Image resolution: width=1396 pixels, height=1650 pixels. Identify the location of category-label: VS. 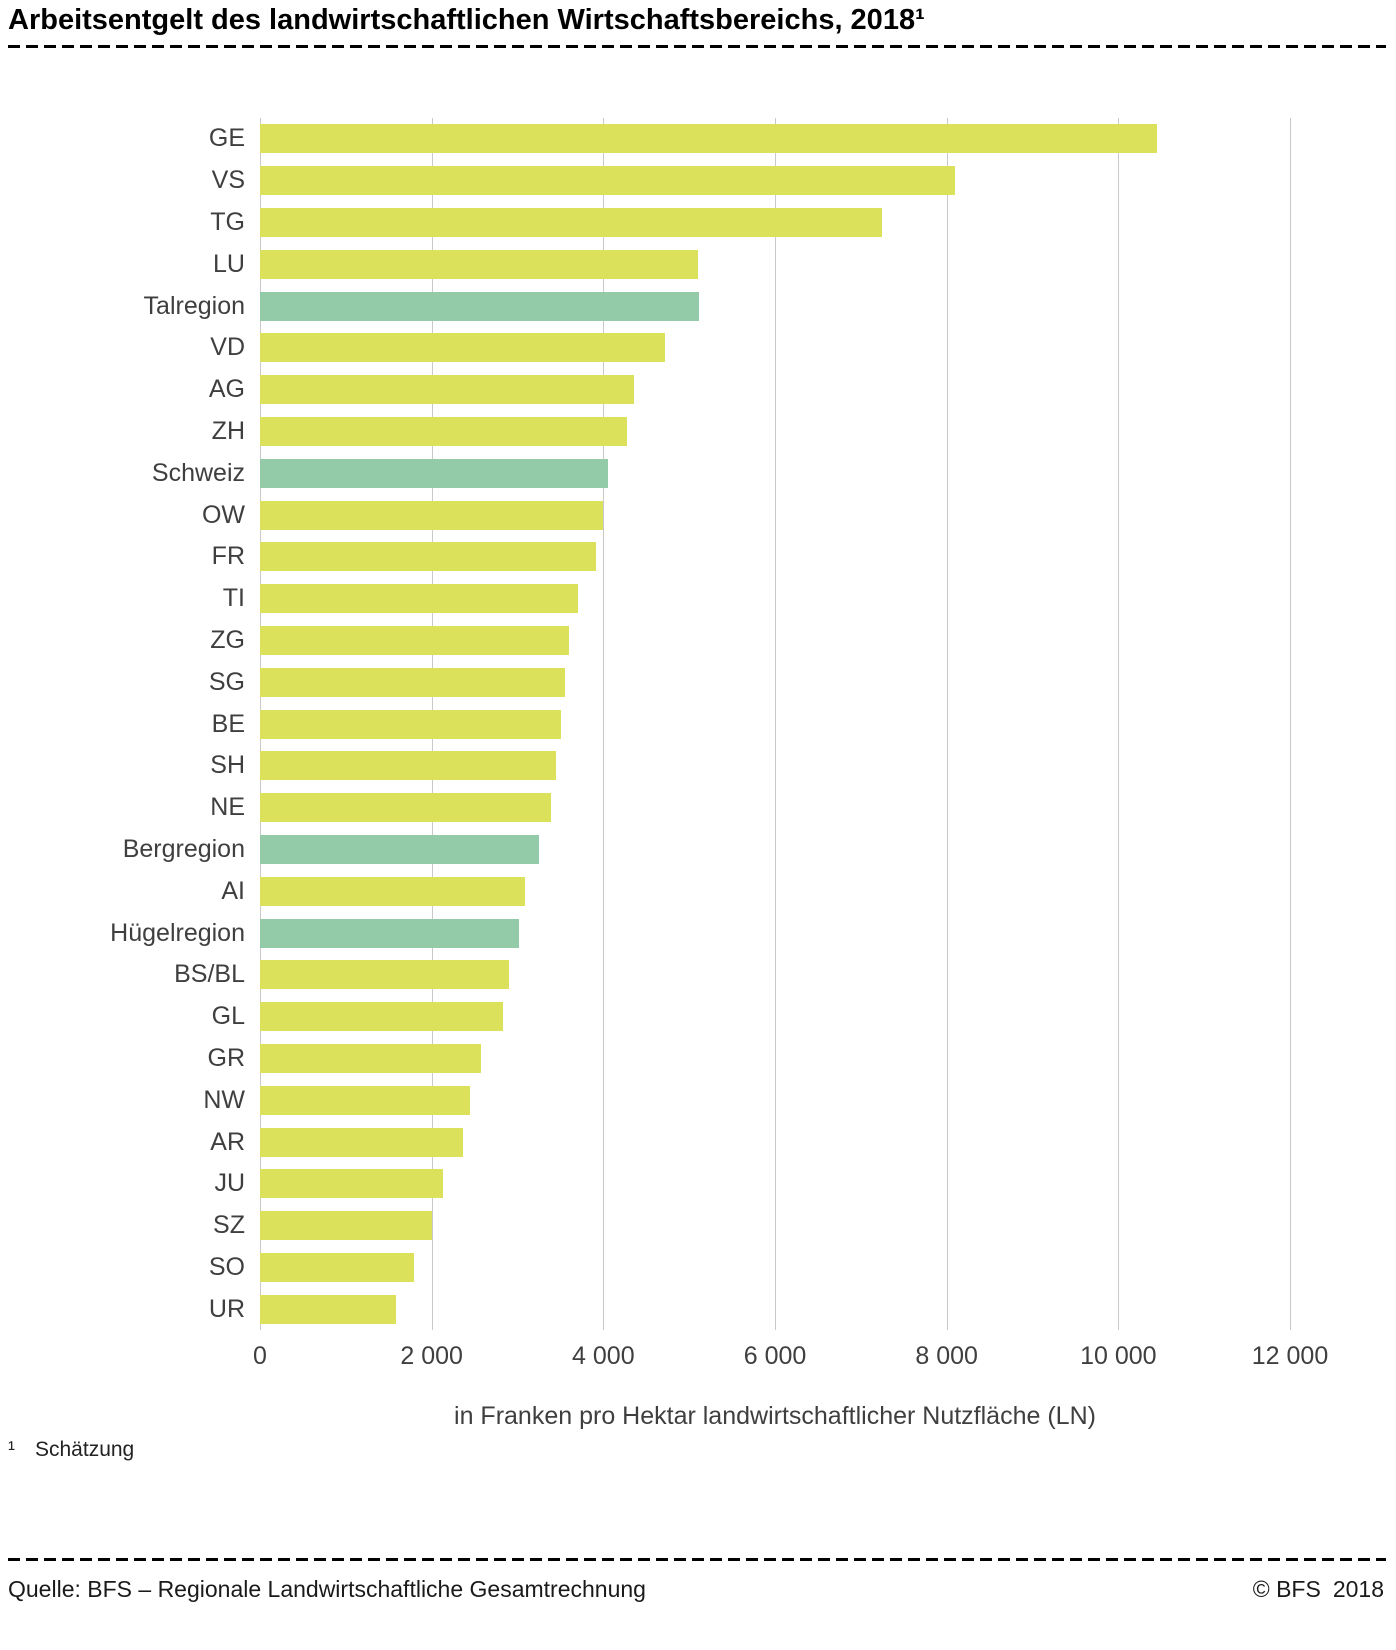
(228, 180).